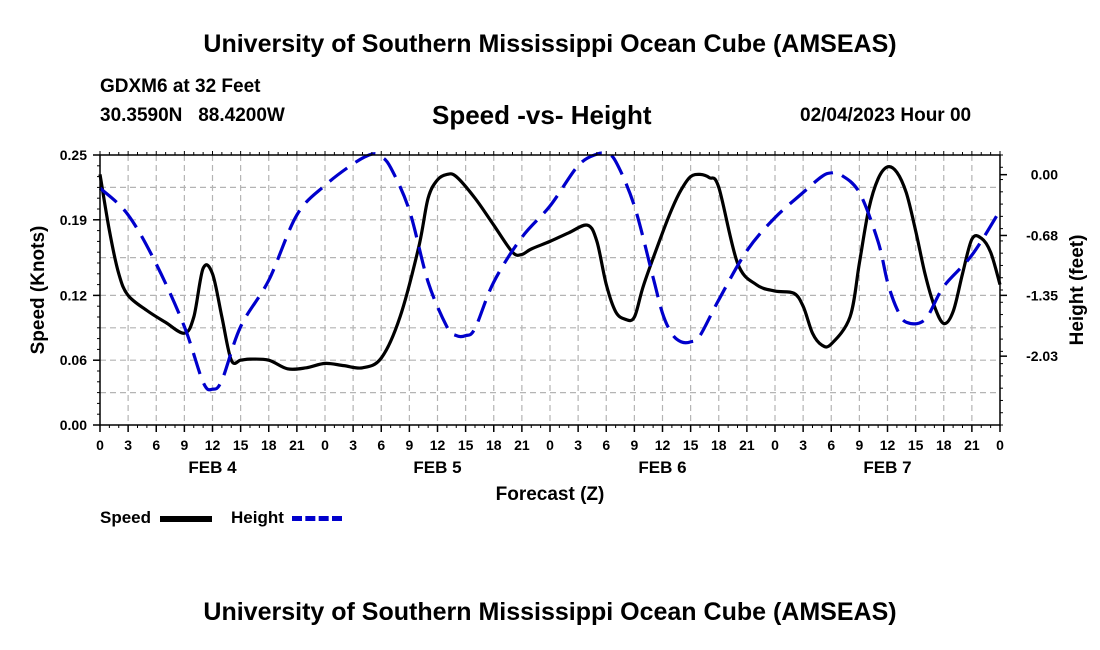 The image size is (1100, 650). What do you see at coordinates (186, 519) in the screenshot?
I see `legend-speed-swatch` at bounding box center [186, 519].